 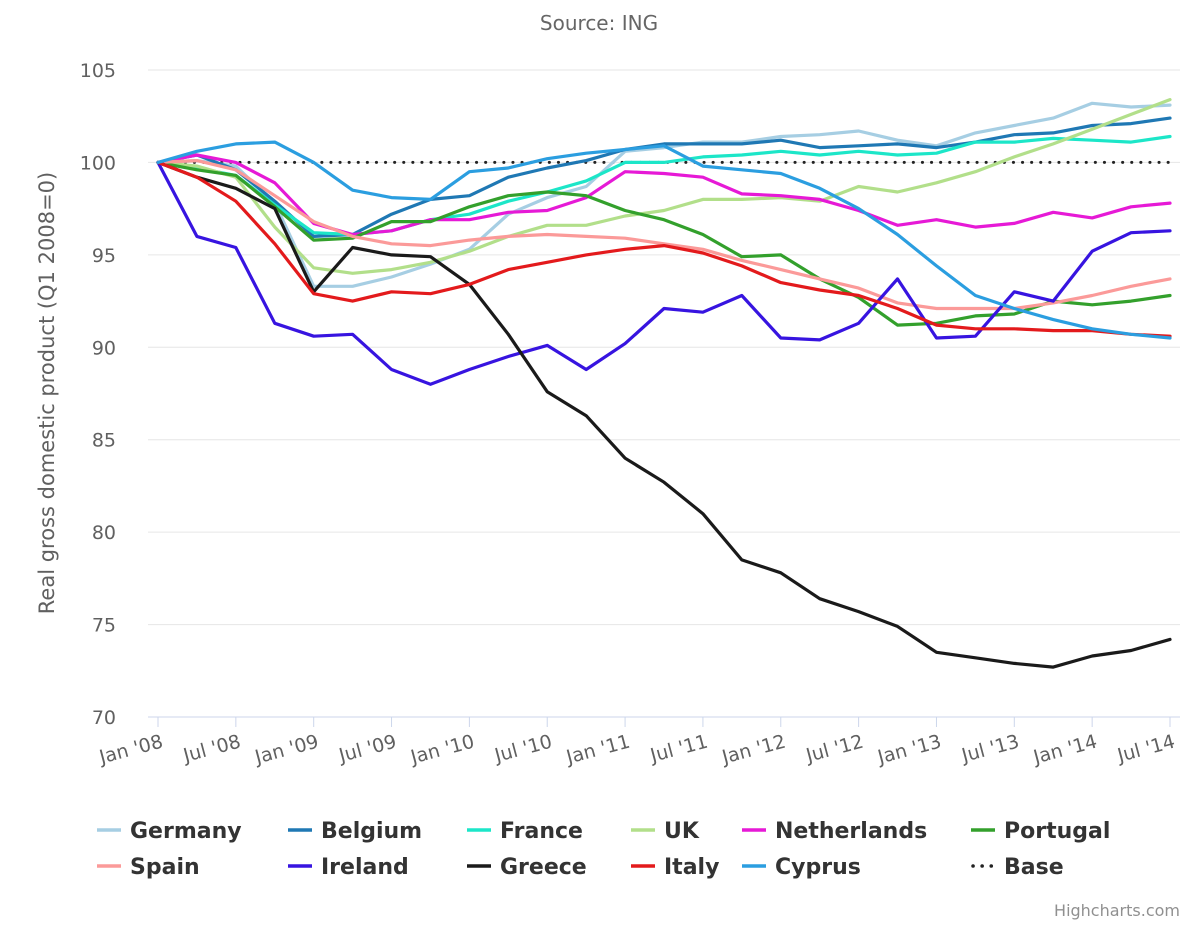 What do you see at coordinates (104, 718) in the screenshot?
I see `y-tick-label: 70` at bounding box center [104, 718].